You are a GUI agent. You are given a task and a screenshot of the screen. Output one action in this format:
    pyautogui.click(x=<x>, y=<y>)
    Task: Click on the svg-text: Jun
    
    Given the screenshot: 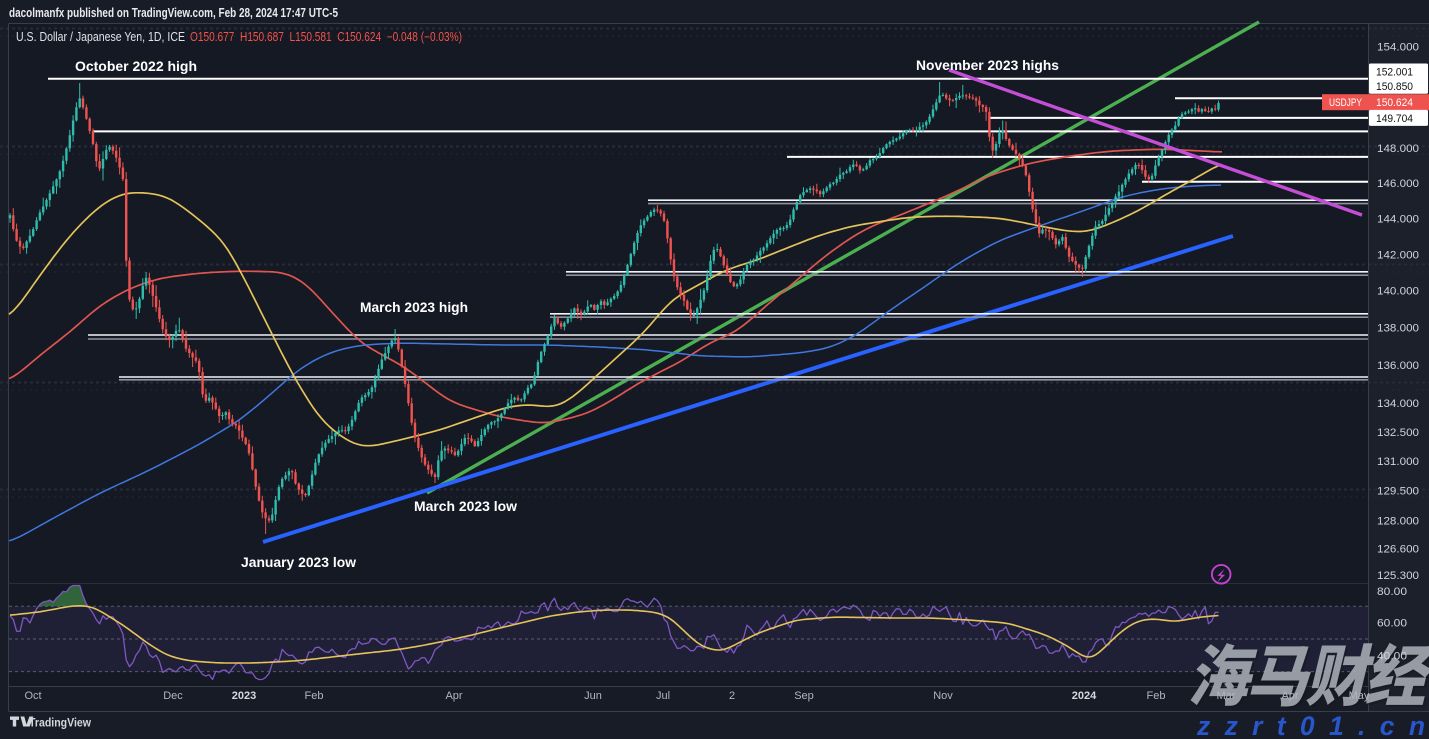 What is the action you would take?
    pyautogui.click(x=593, y=696)
    